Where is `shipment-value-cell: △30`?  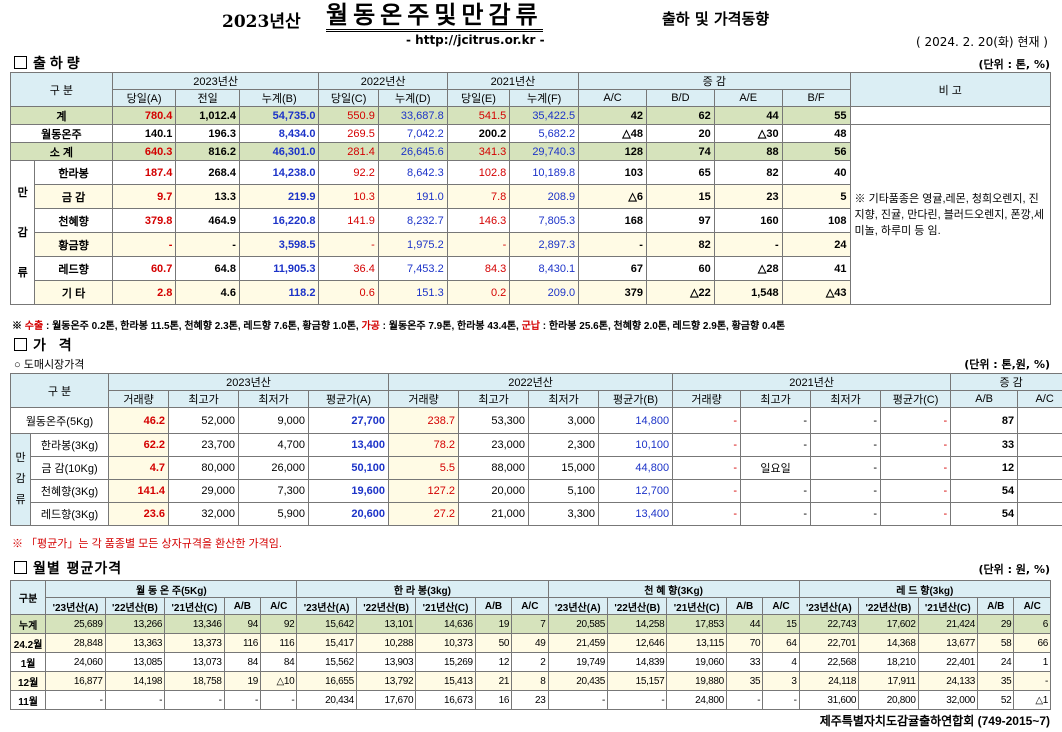
shipment-value-cell: △30 is located at coordinates (748, 133).